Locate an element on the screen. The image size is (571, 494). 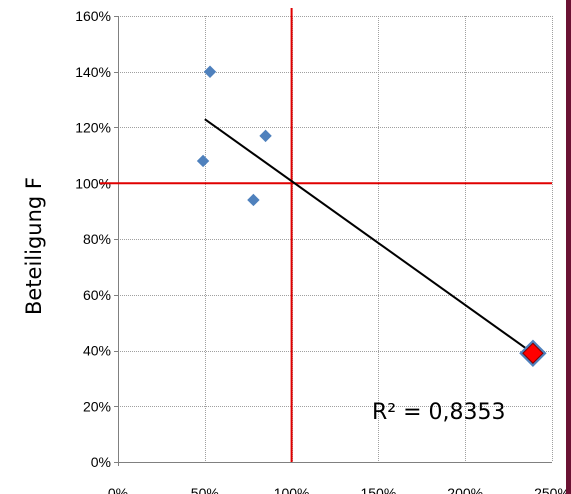
y-tick-label: 20% is located at coordinates (97, 406).